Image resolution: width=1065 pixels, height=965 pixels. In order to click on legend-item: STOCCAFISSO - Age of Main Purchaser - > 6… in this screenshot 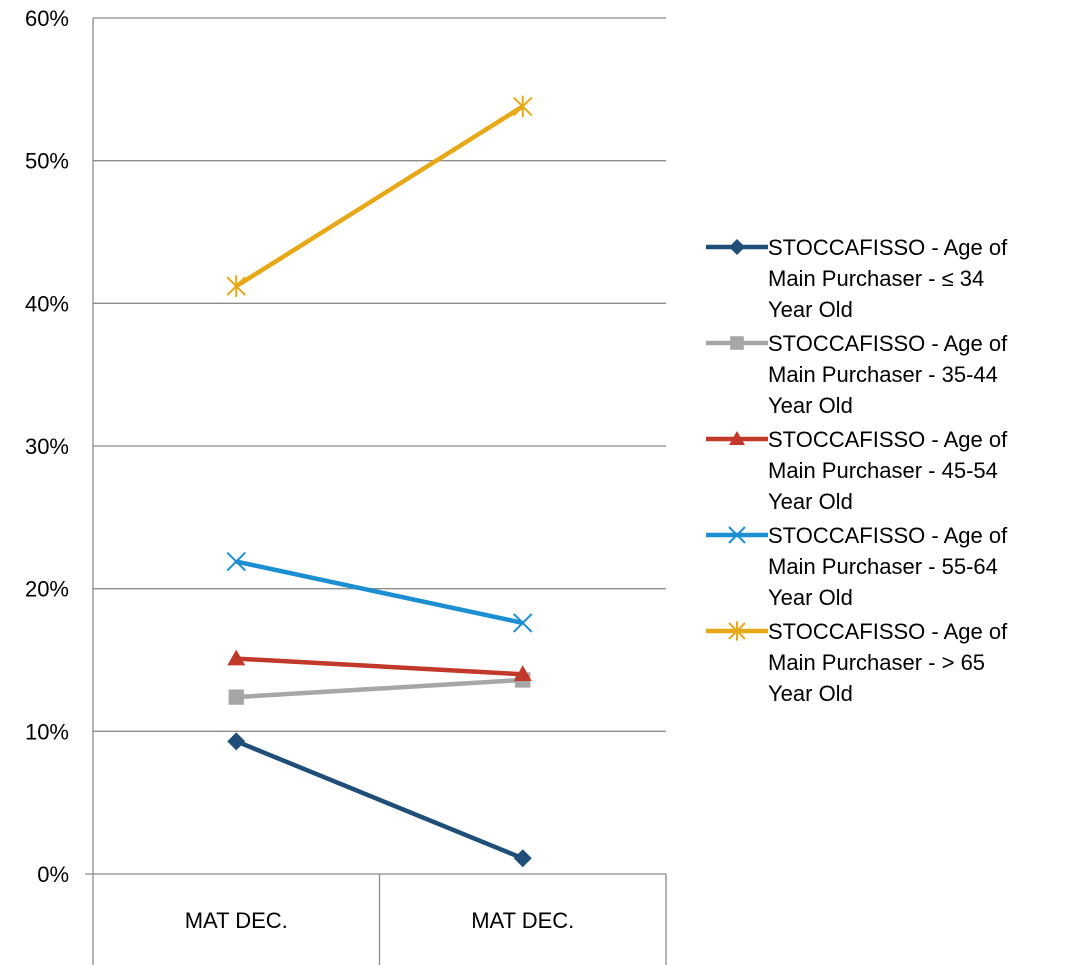, I will do `click(883, 662)`.